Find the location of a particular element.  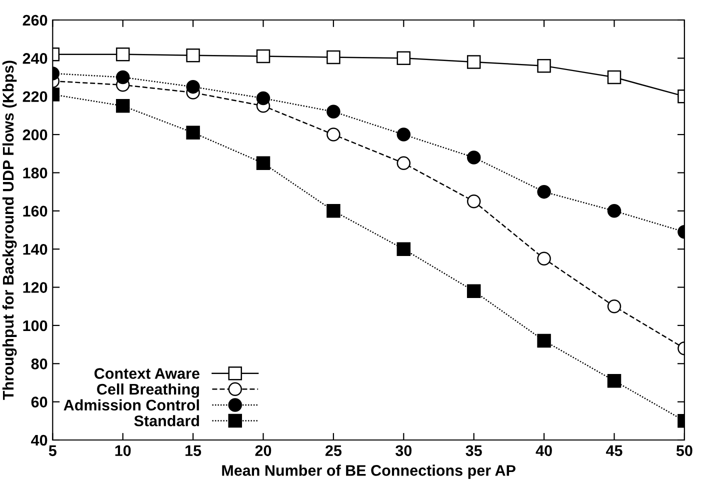

y-tick-label: 260 is located at coordinates (35, 20).